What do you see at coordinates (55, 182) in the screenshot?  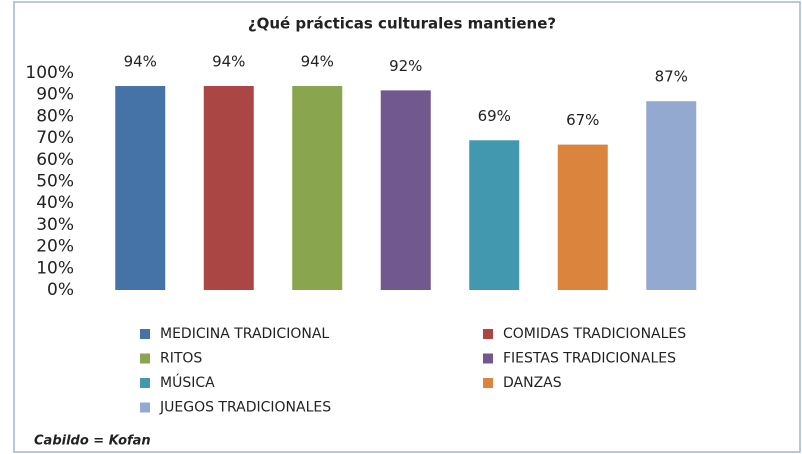 I see `y-tick-label: 50%` at bounding box center [55, 182].